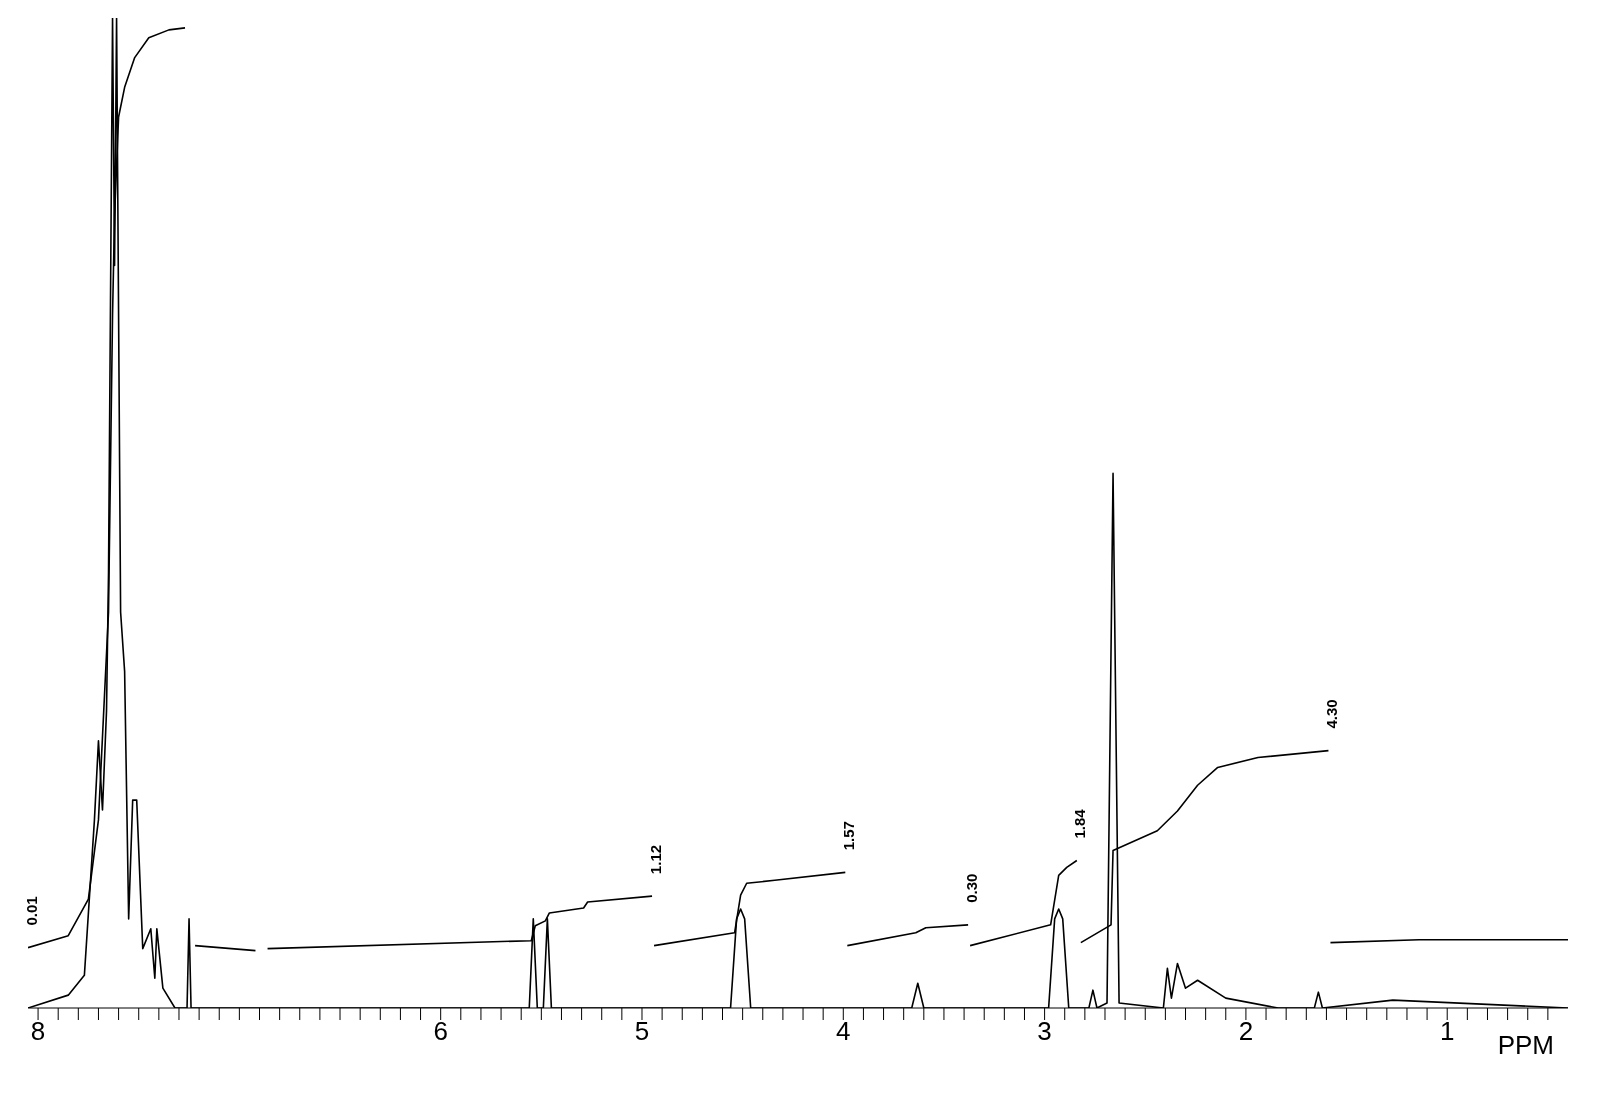 The height and width of the screenshot is (1099, 1609). What do you see at coordinates (843, 1031) in the screenshot?
I see `x-tick-label: 4` at bounding box center [843, 1031].